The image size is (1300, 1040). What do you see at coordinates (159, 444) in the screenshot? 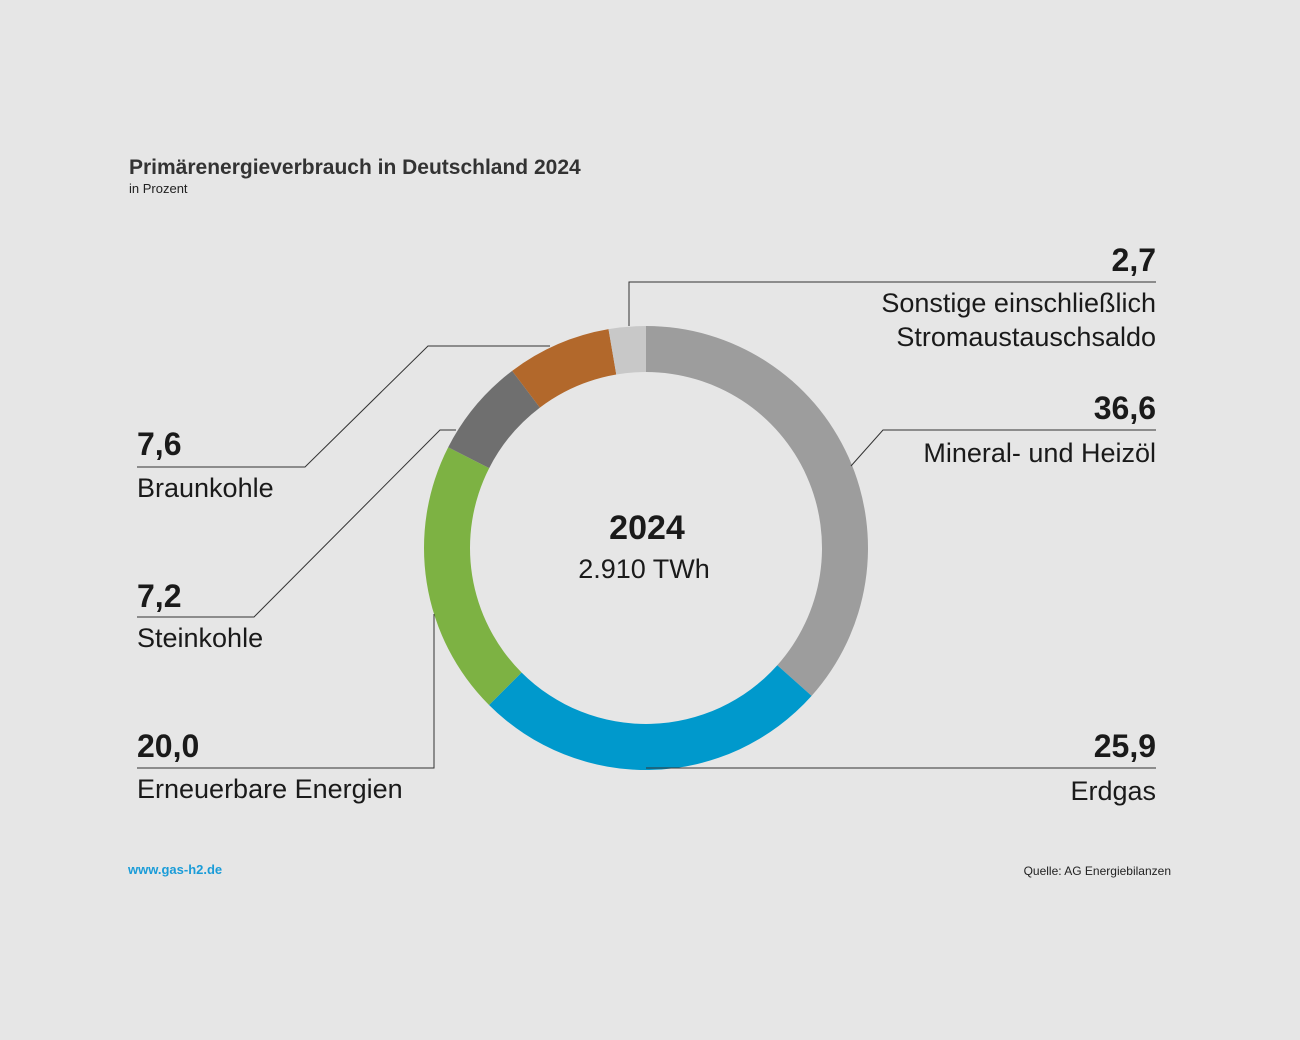
I see `value-label-braunkohle: 7,6` at bounding box center [159, 444].